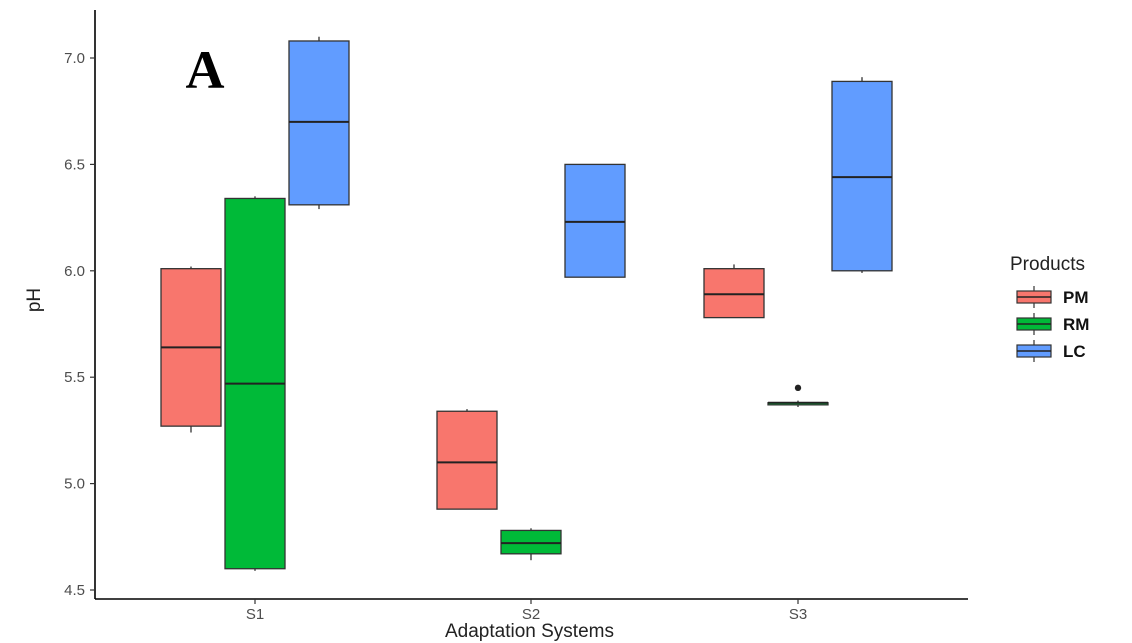 Image resolution: width=1132 pixels, height=643 pixels. What do you see at coordinates (531, 614) in the screenshot?
I see `x-tick-label: S2` at bounding box center [531, 614].